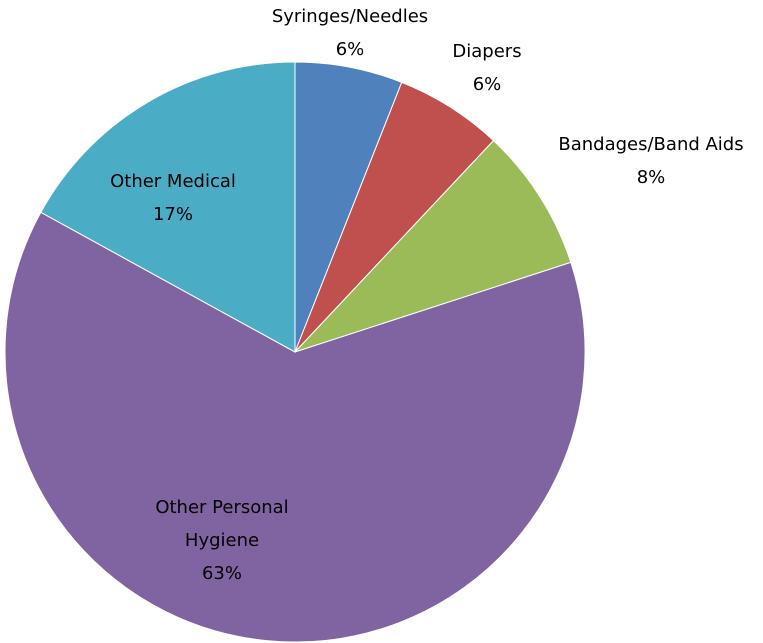  What do you see at coordinates (433, 246) in the screenshot?
I see `pie-slice` at bounding box center [433, 246].